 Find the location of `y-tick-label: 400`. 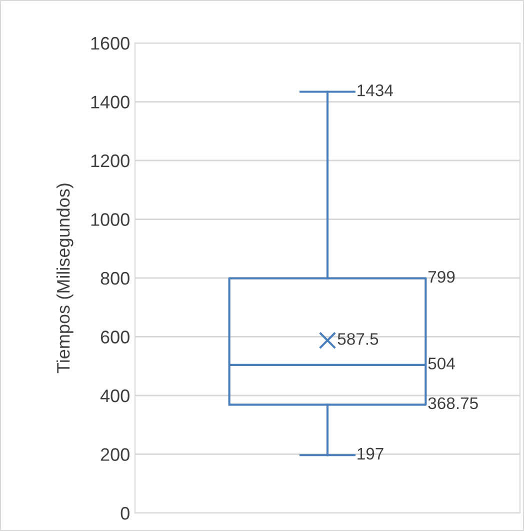

y-tick-label: 400 is located at coordinates (115, 395).